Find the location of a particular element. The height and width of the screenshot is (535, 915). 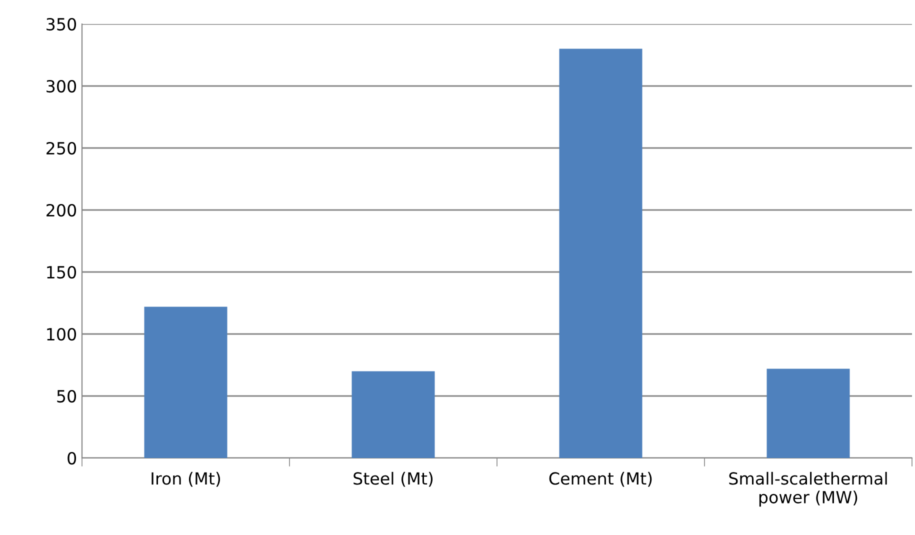

x-tick-label: Steel (Mt) is located at coordinates (393, 479).